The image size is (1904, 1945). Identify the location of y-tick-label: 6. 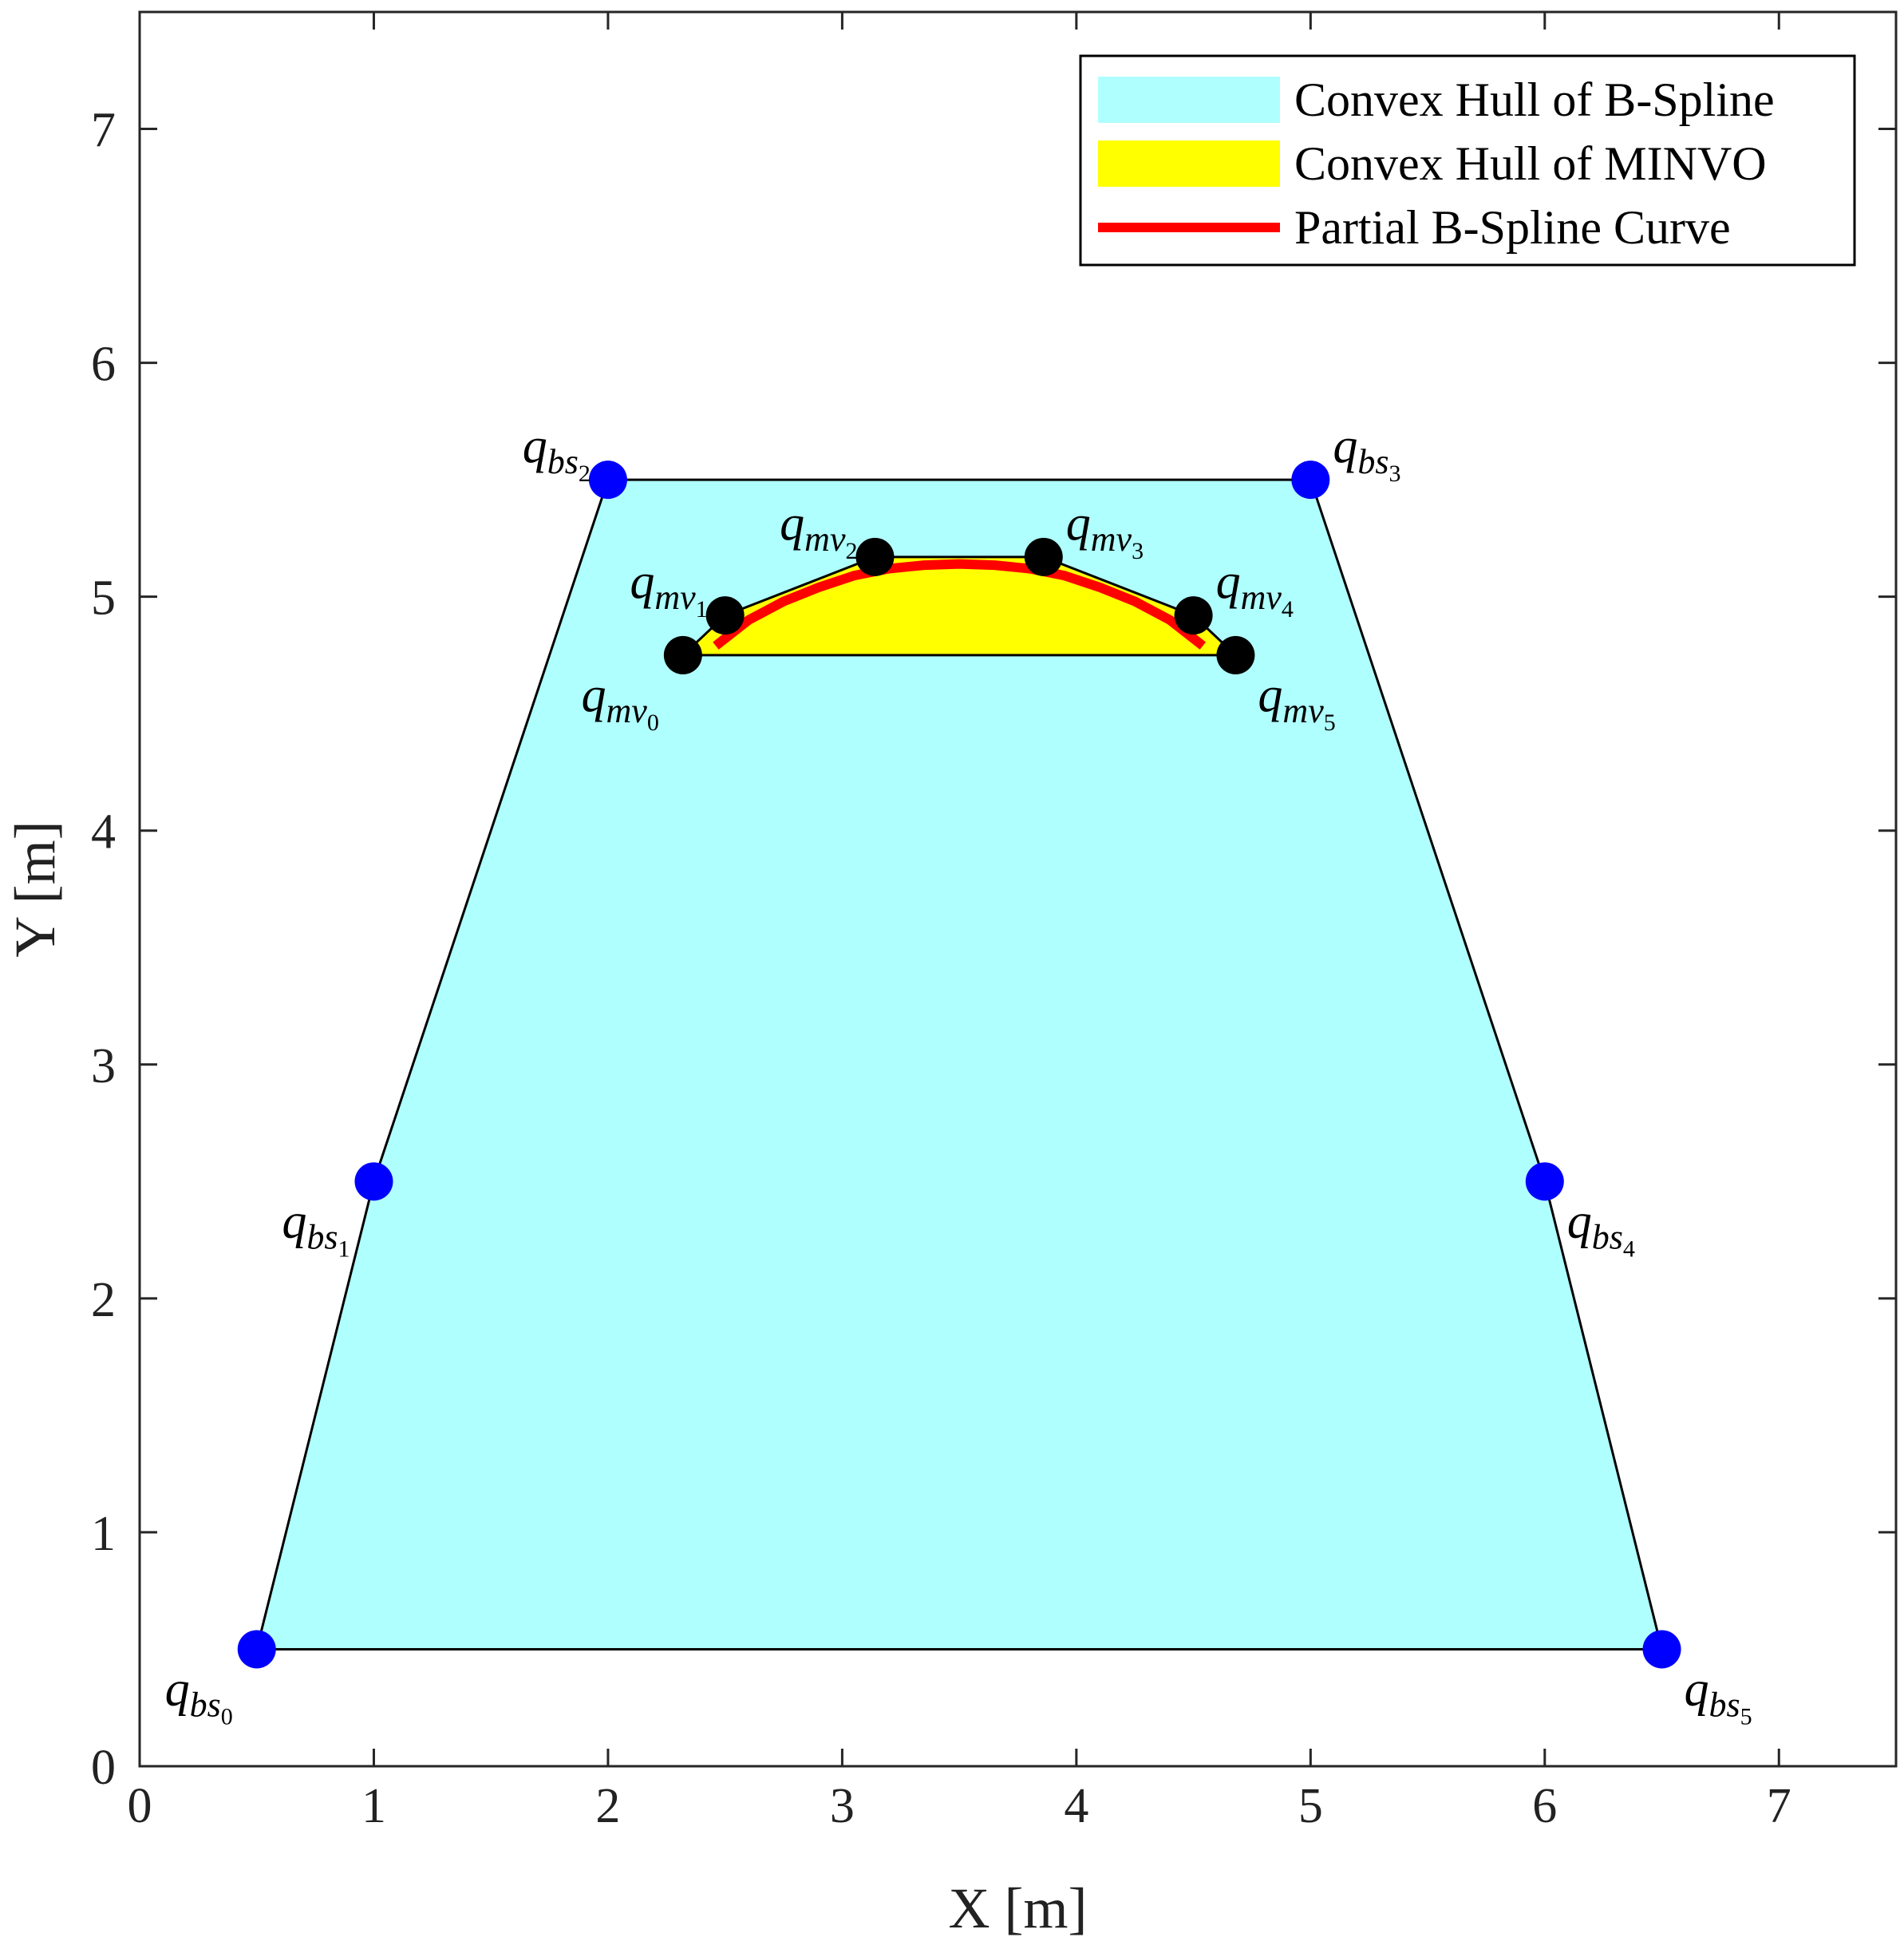
(103, 365).